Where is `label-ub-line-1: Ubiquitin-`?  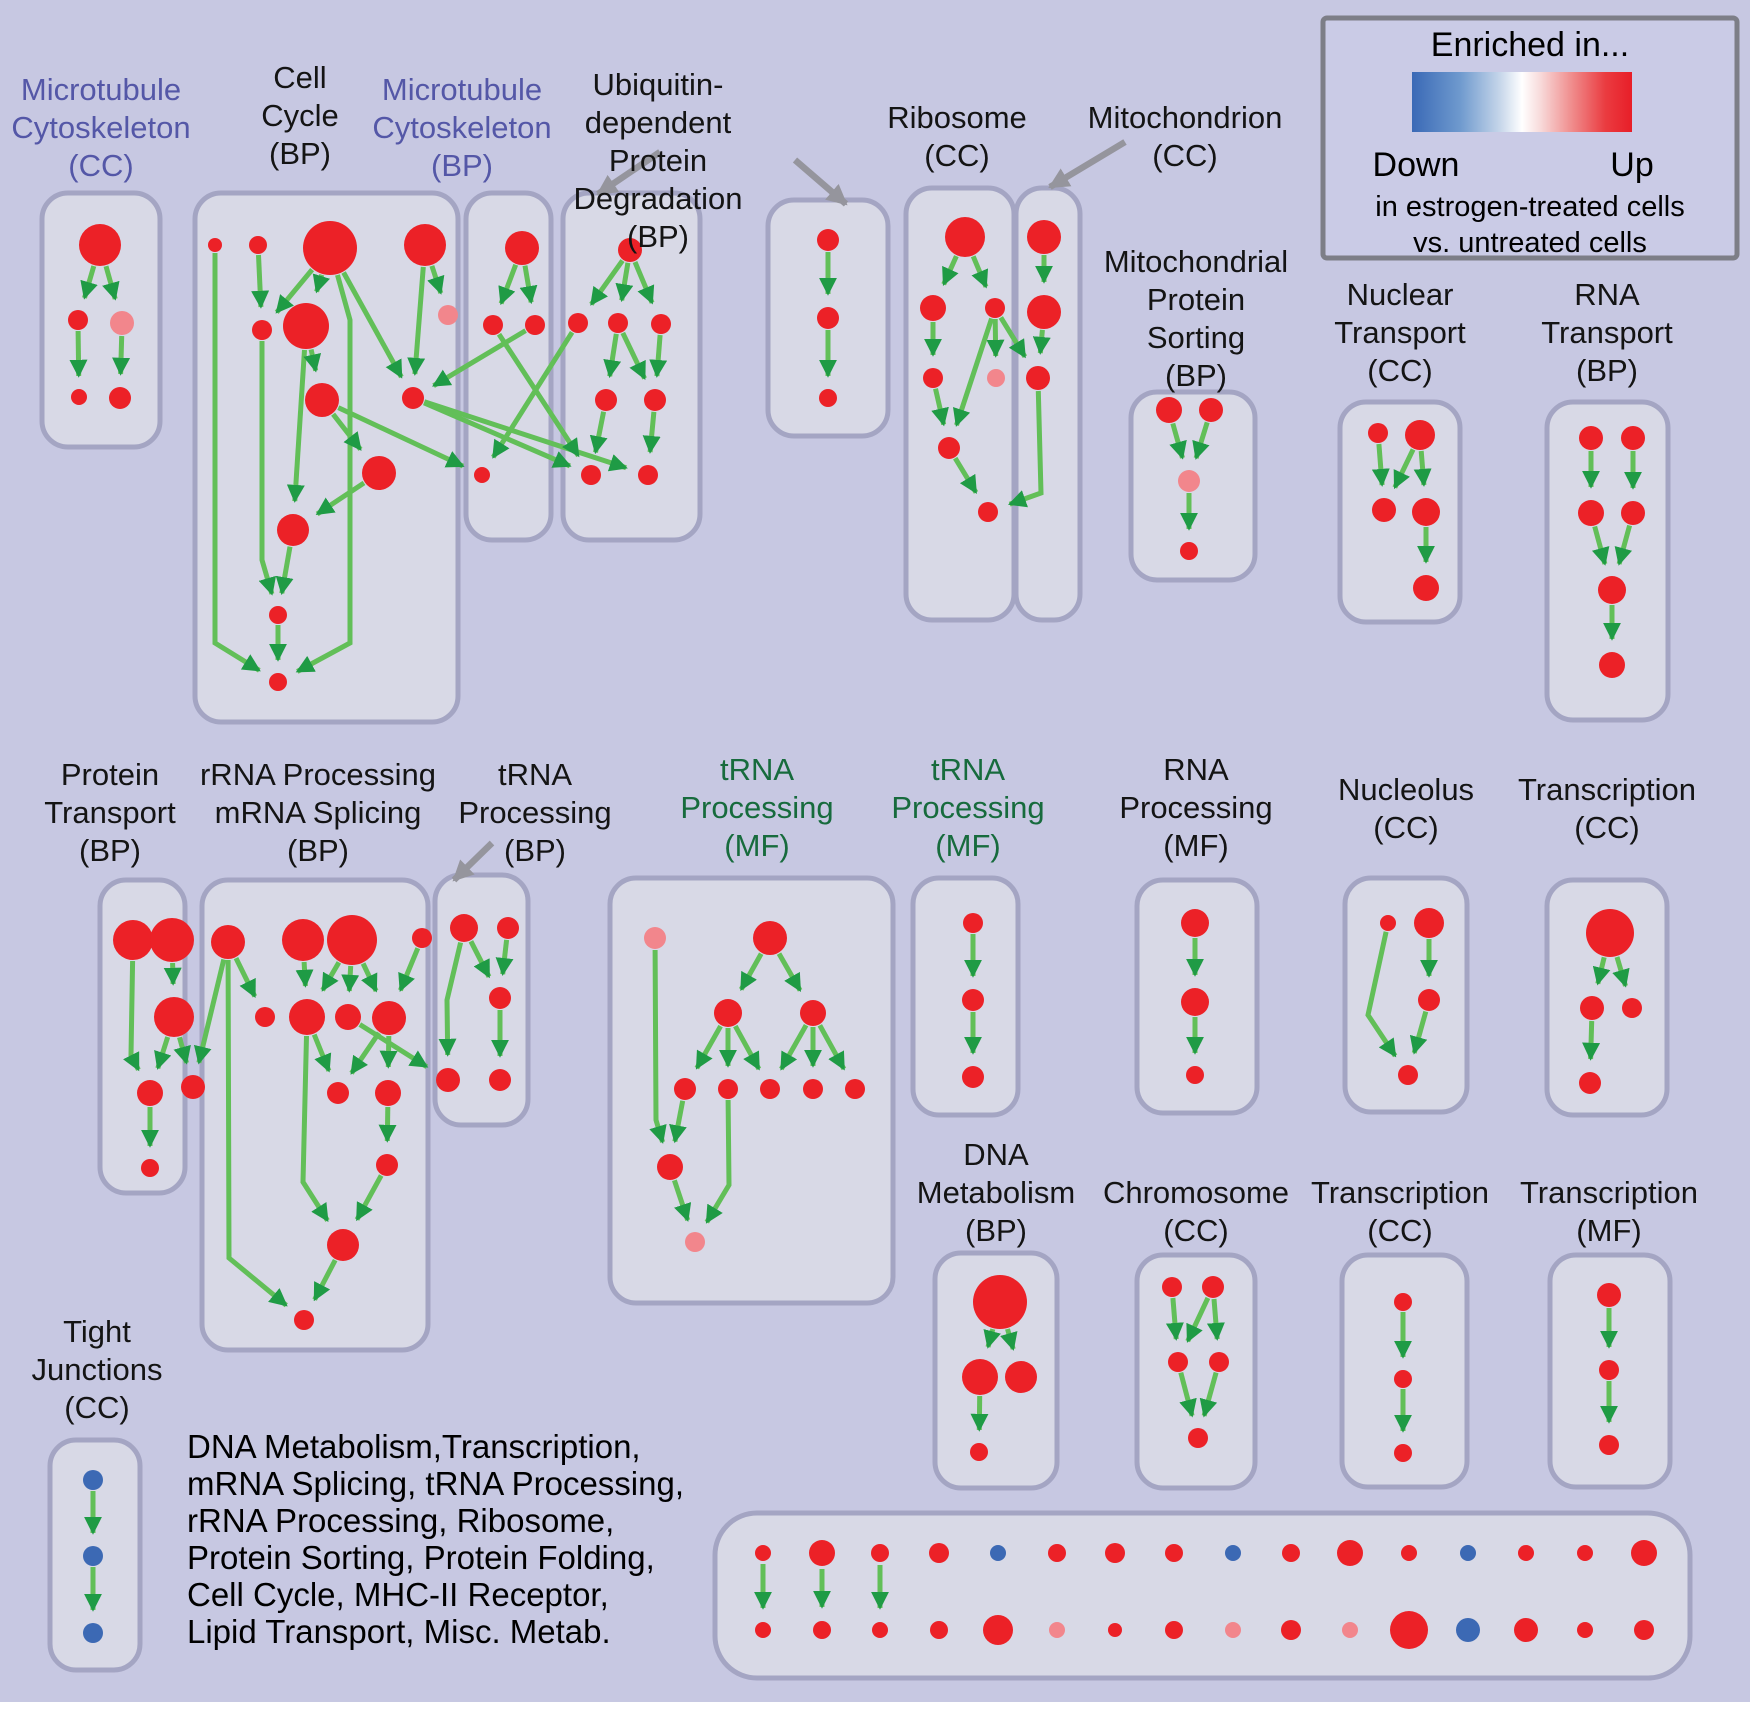 label-ub-line-1: Ubiquitin- is located at coordinates (658, 84).